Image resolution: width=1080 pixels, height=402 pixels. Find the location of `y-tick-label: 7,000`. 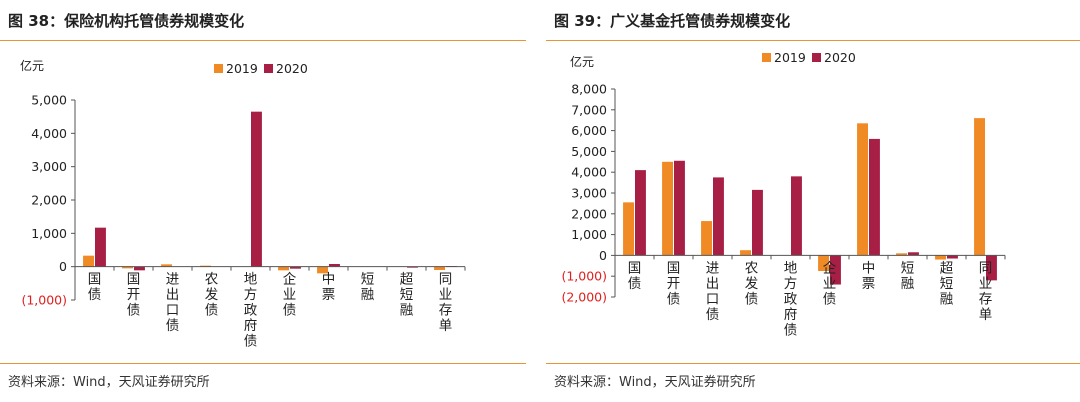

y-tick-label: 7,000 is located at coordinates (589, 109).